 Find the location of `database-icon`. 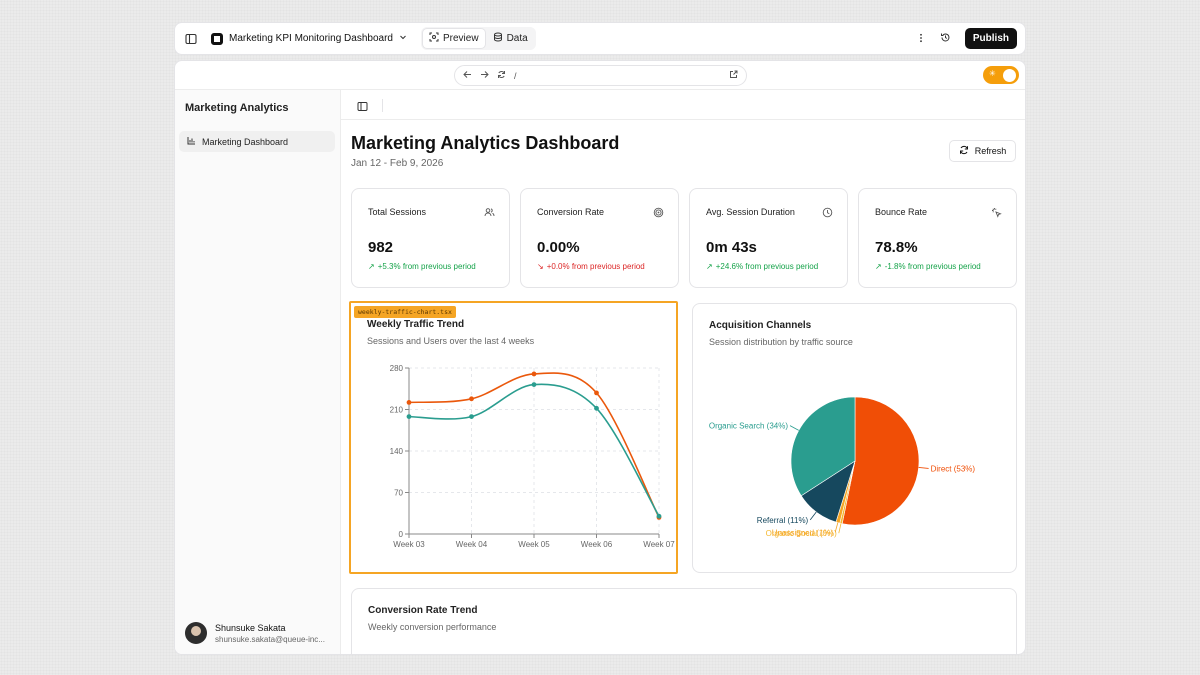

database-icon is located at coordinates (498, 38).